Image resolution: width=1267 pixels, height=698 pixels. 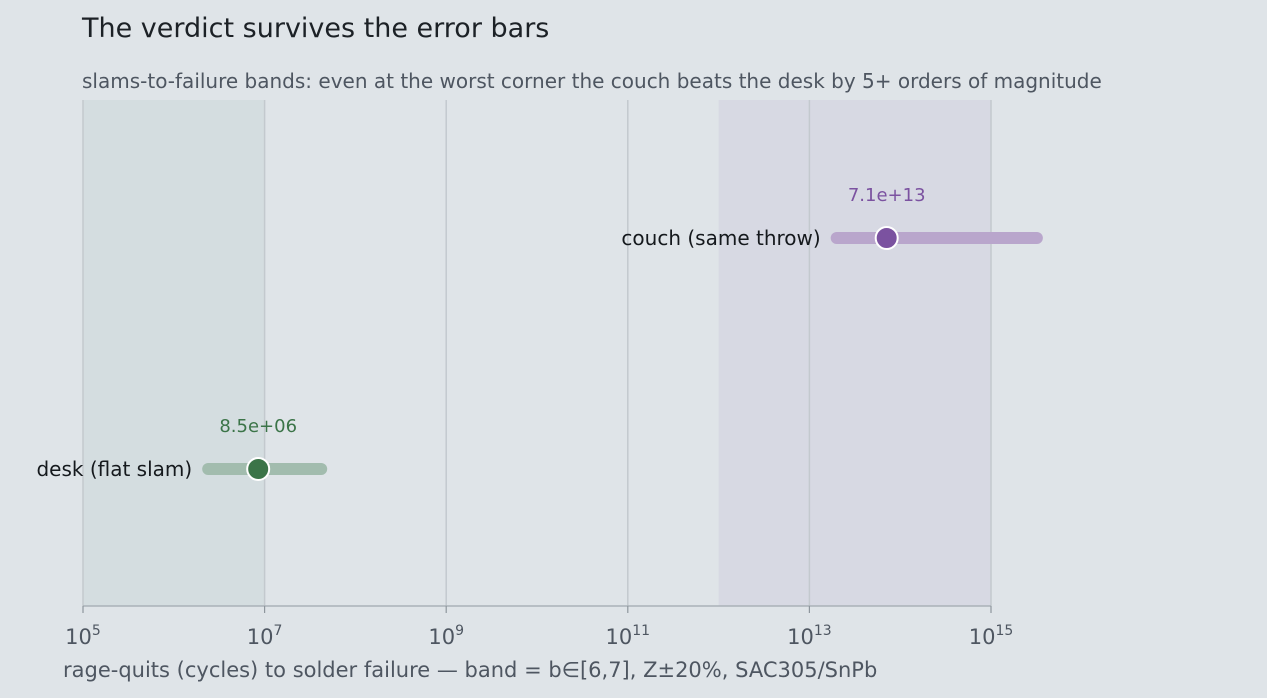 What do you see at coordinates (315, 28) in the screenshot?
I see `chart-title: The verdict survives the error bars` at bounding box center [315, 28].